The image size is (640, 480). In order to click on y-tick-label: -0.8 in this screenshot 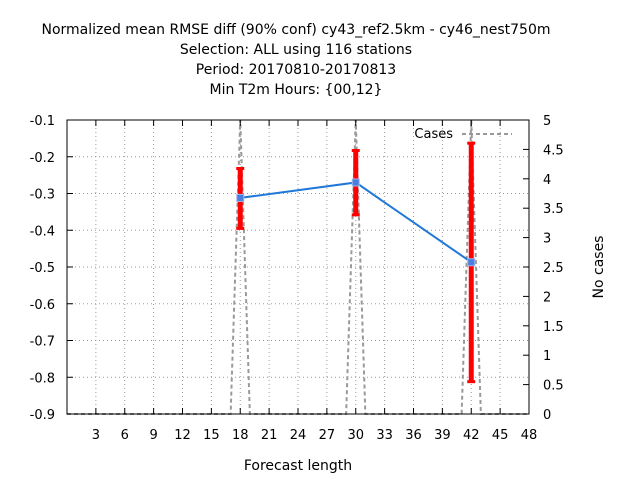, I will do `click(42, 378)`.